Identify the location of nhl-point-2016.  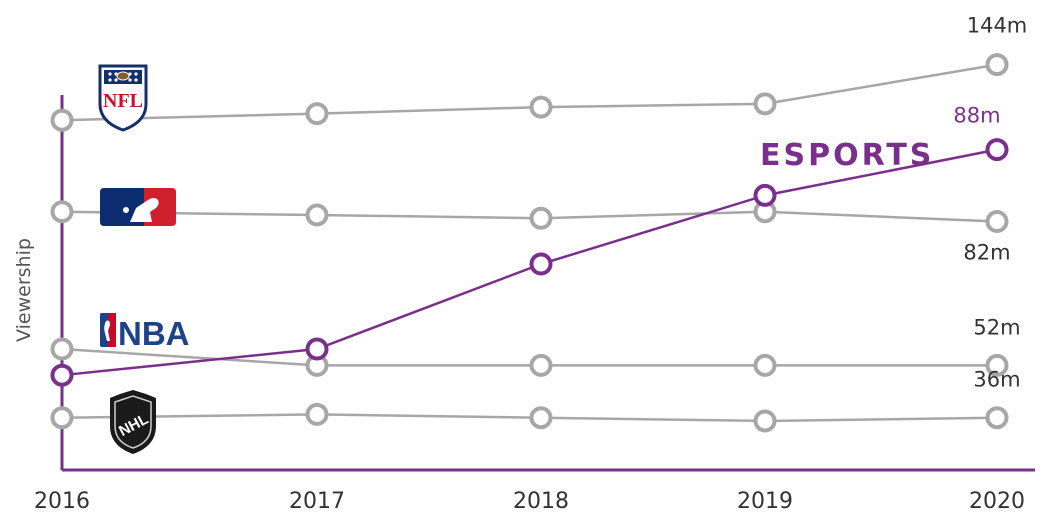
(62, 418).